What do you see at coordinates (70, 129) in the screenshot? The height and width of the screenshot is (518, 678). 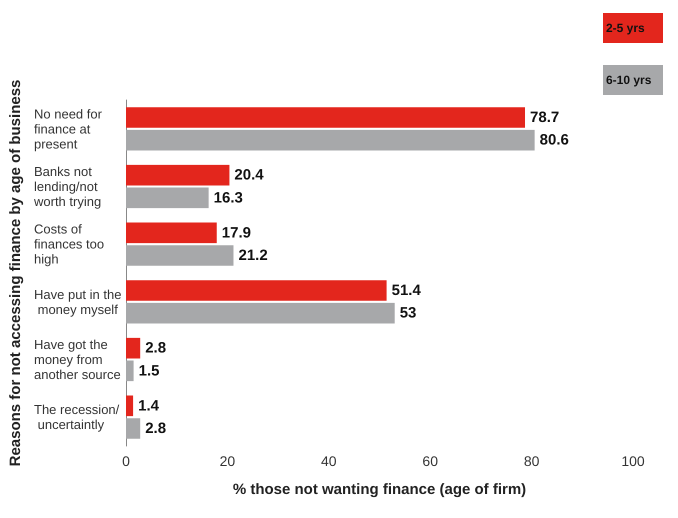 I see `y-tick-label: No need for finance at present` at bounding box center [70, 129].